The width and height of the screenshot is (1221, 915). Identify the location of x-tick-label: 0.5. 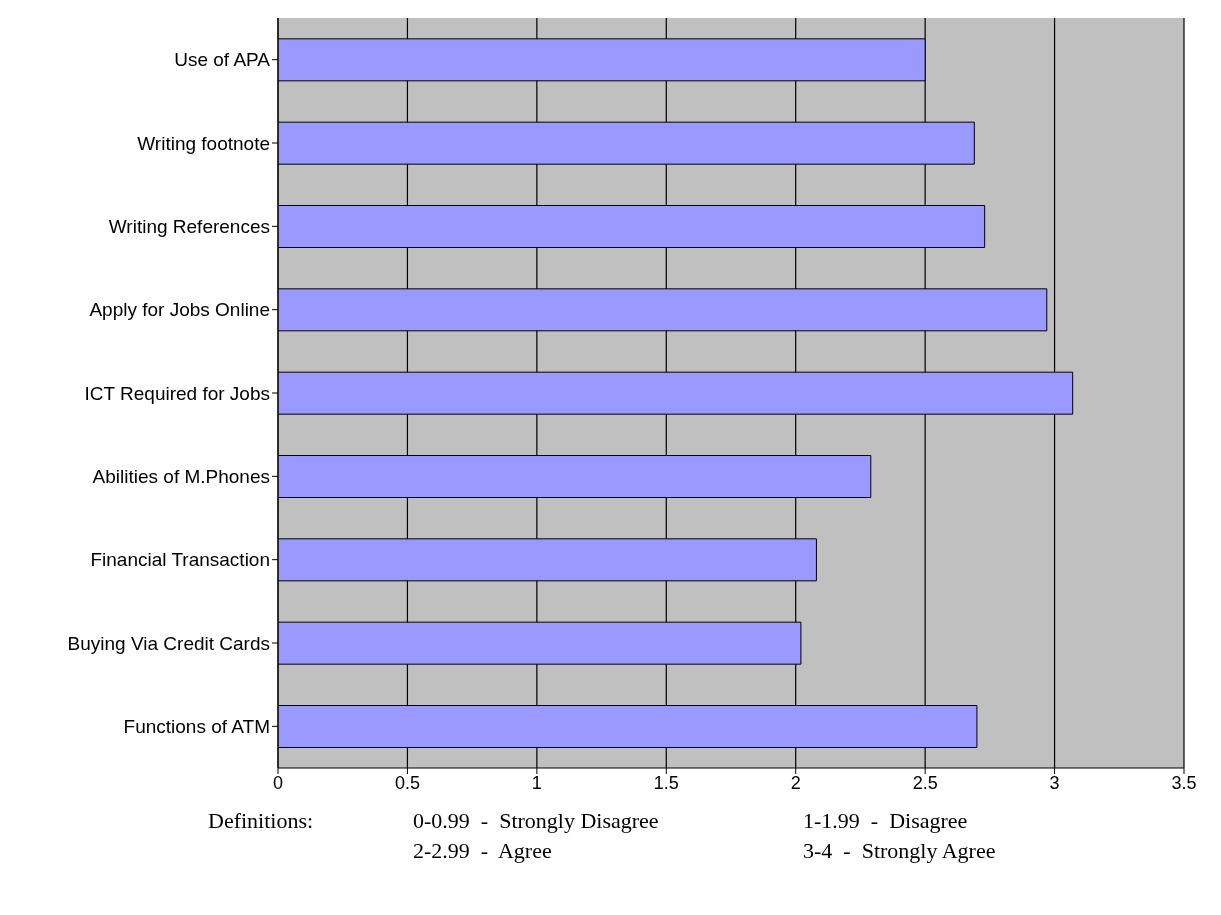
(407, 782).